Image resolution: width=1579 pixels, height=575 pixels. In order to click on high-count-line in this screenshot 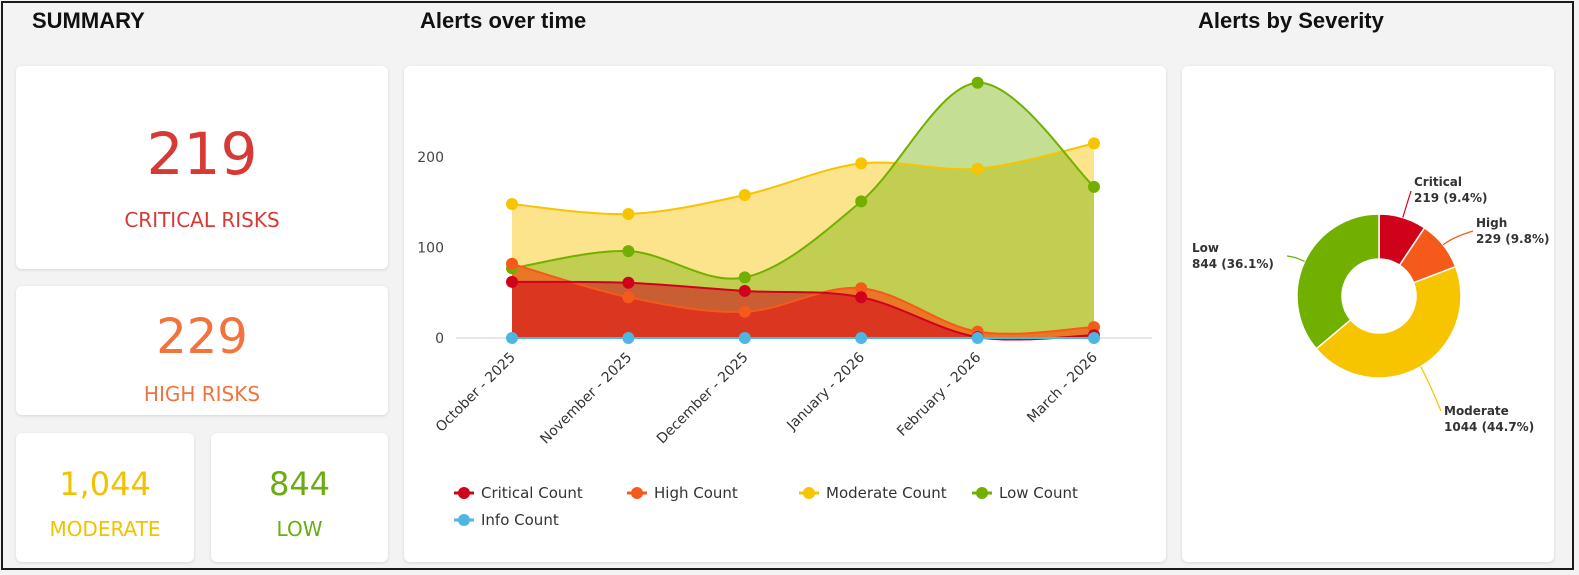, I will do `click(803, 298)`.